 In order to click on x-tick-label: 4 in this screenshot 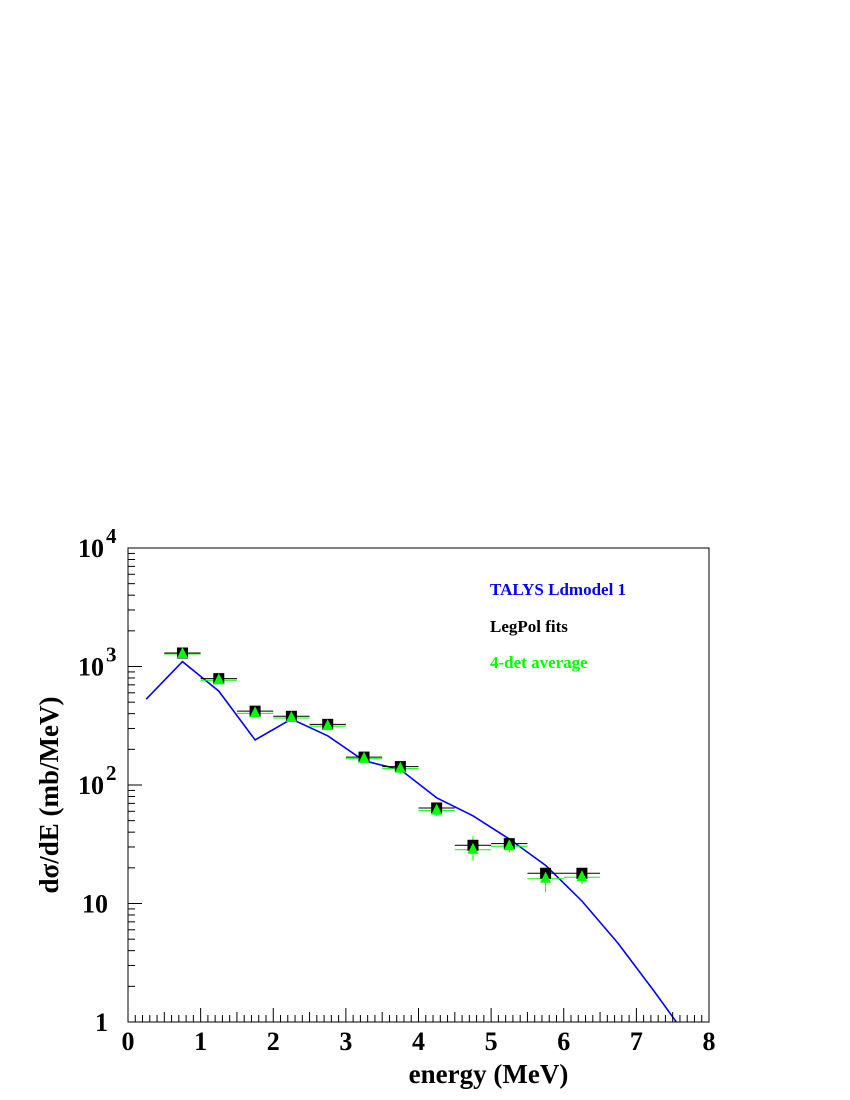, I will do `click(418, 1041)`.